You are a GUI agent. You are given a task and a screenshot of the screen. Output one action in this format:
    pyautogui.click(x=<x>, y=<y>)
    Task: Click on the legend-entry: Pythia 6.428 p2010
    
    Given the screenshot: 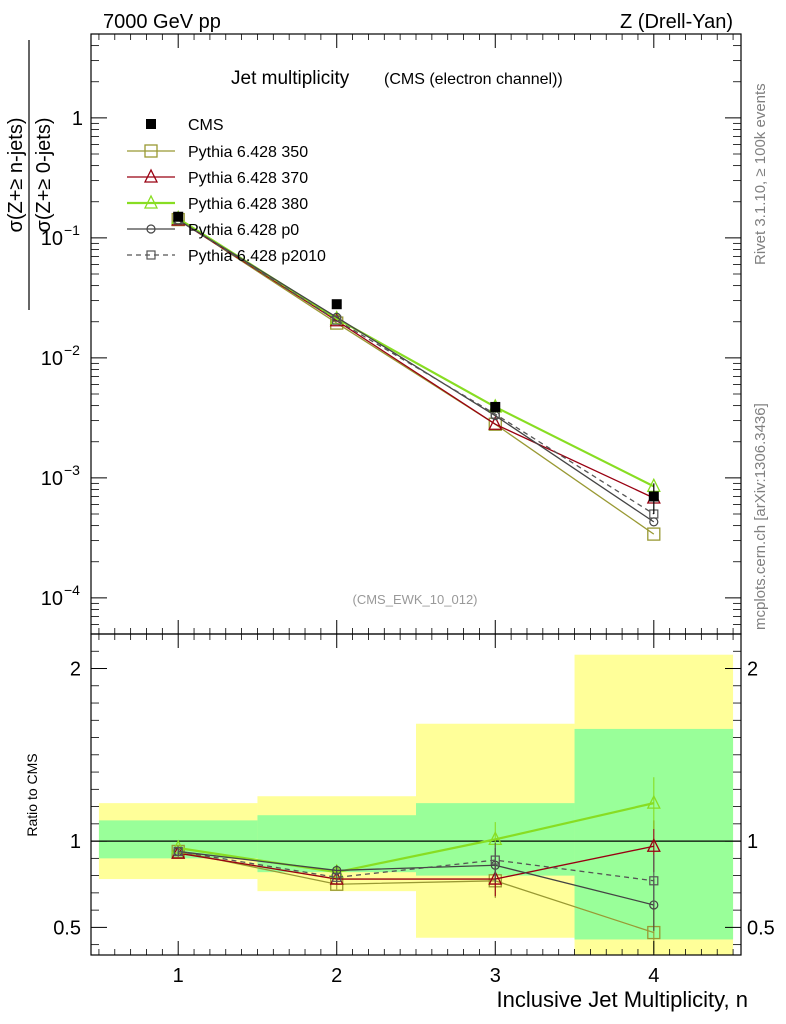 What is the action you would take?
    pyautogui.click(x=226, y=256)
    